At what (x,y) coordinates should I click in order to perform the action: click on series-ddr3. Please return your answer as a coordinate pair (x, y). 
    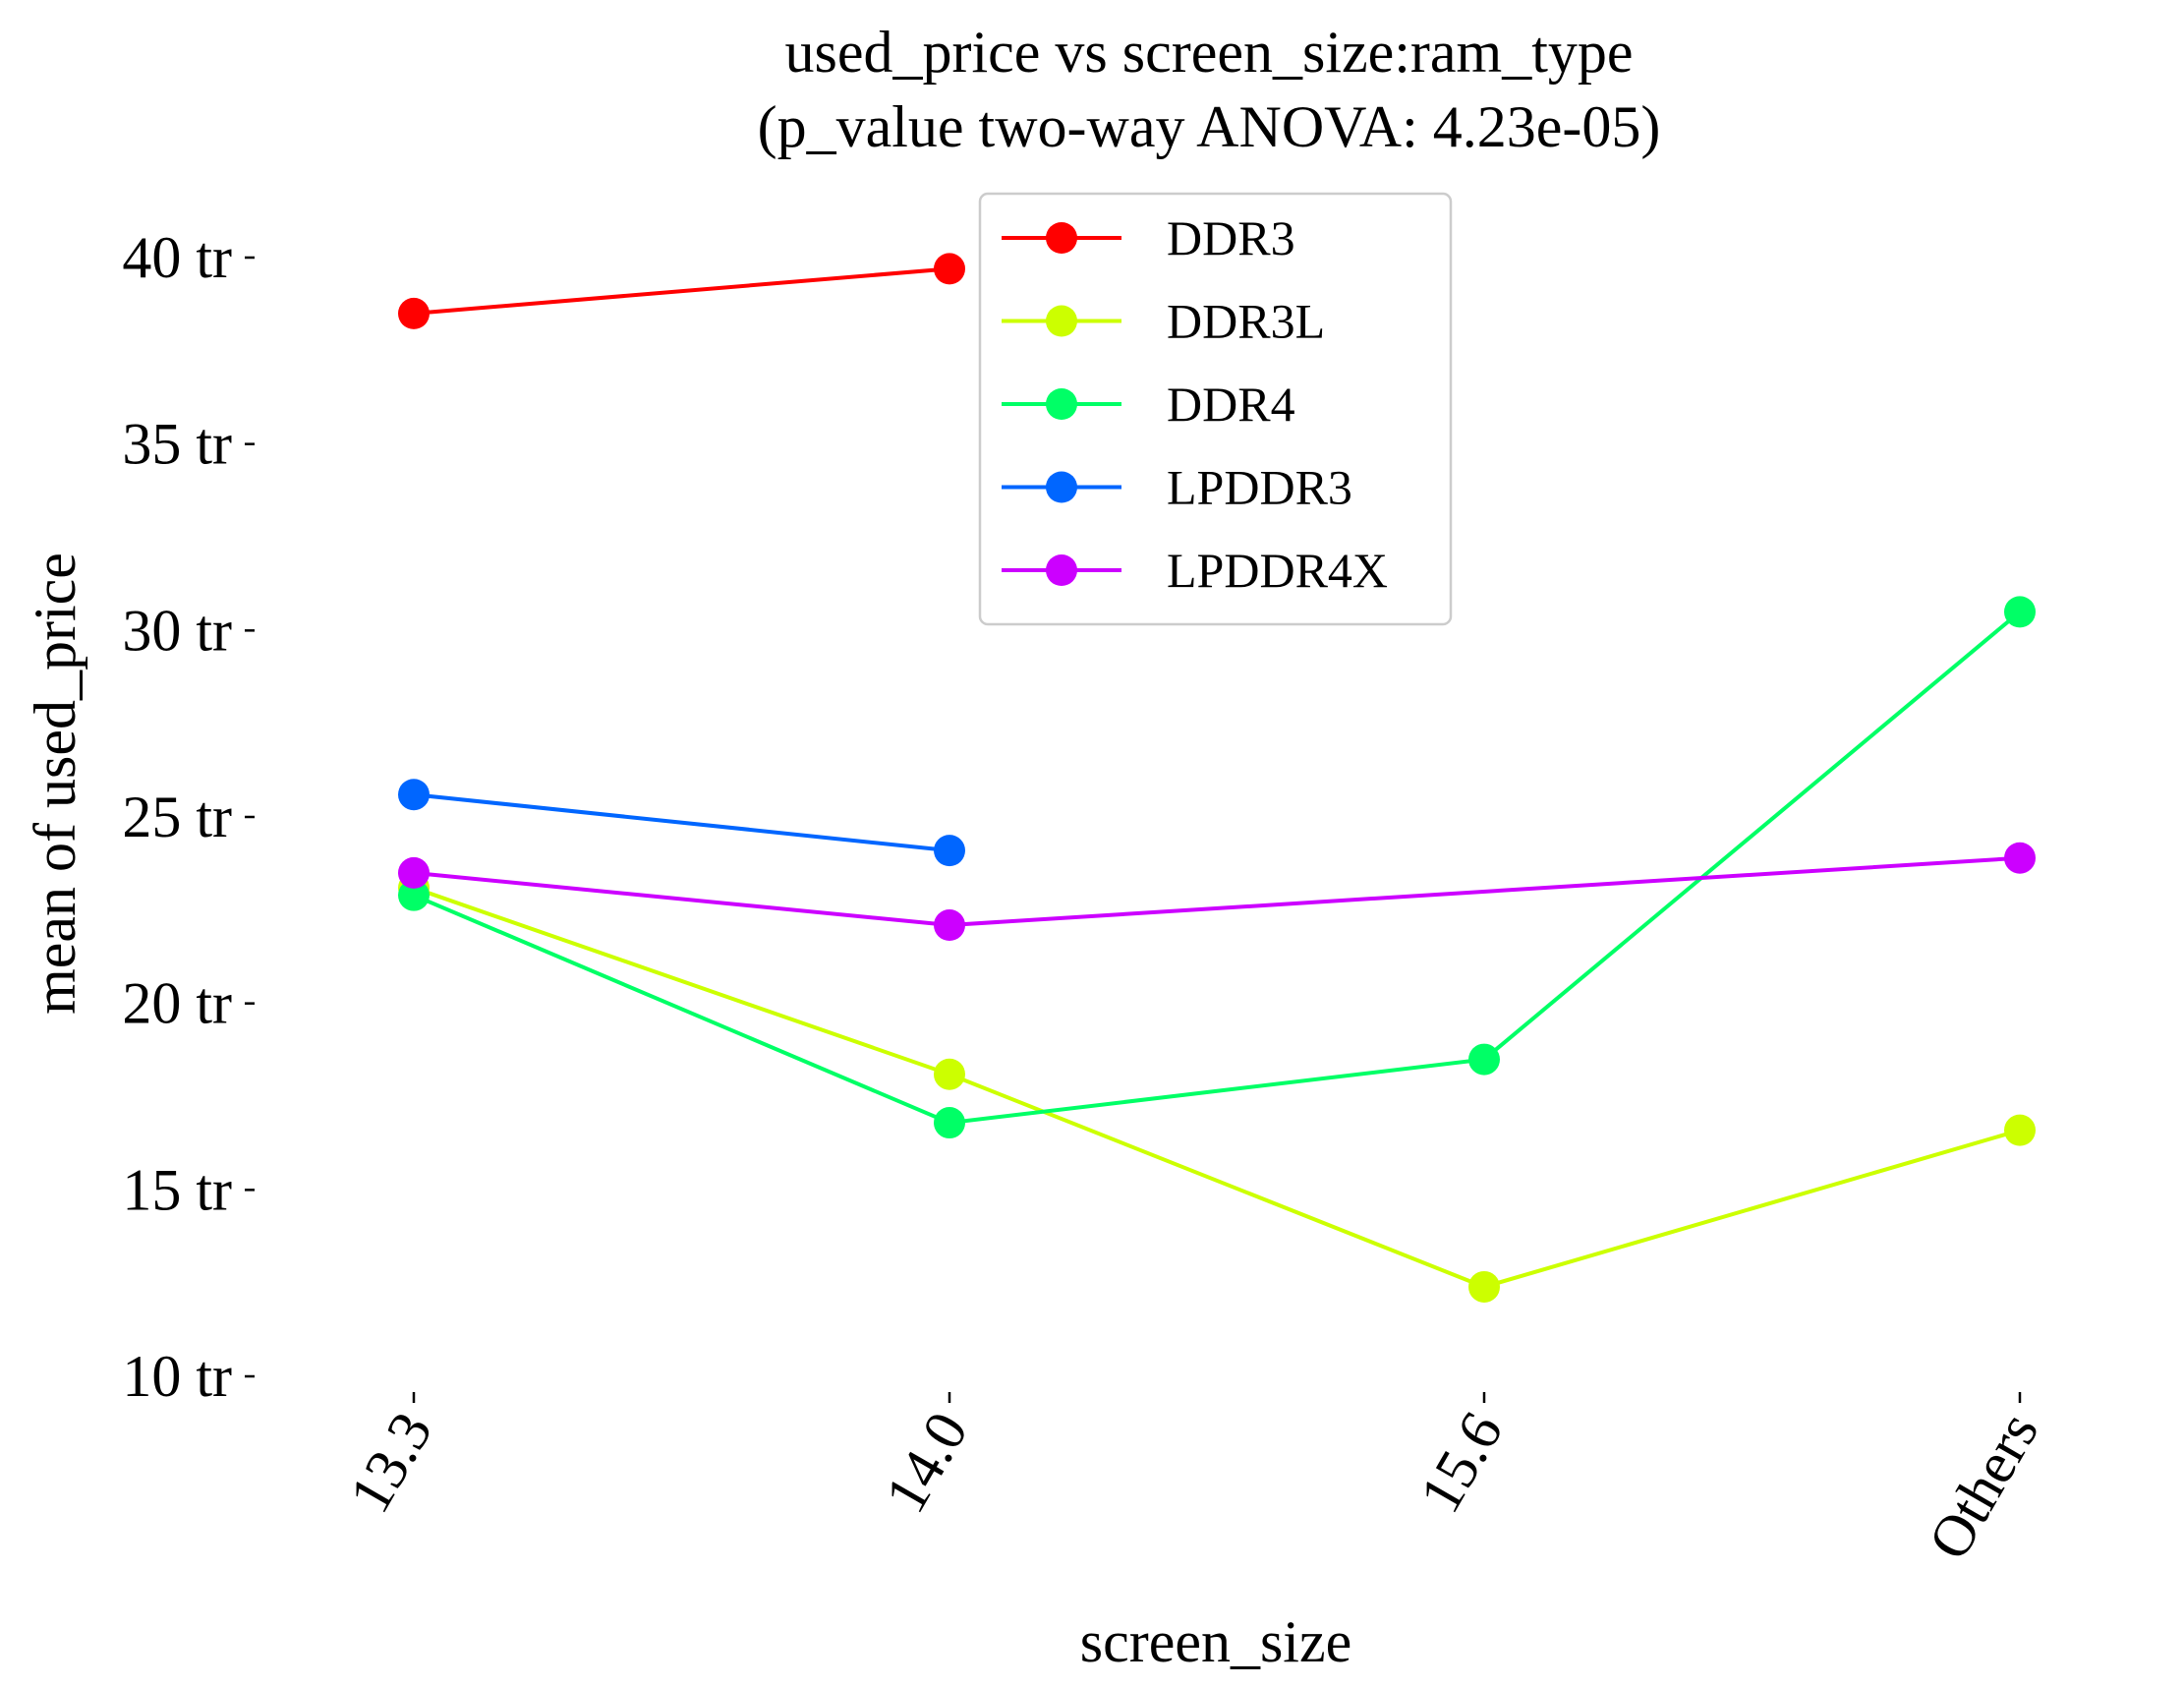
    Looking at the image, I should click on (681, 291).